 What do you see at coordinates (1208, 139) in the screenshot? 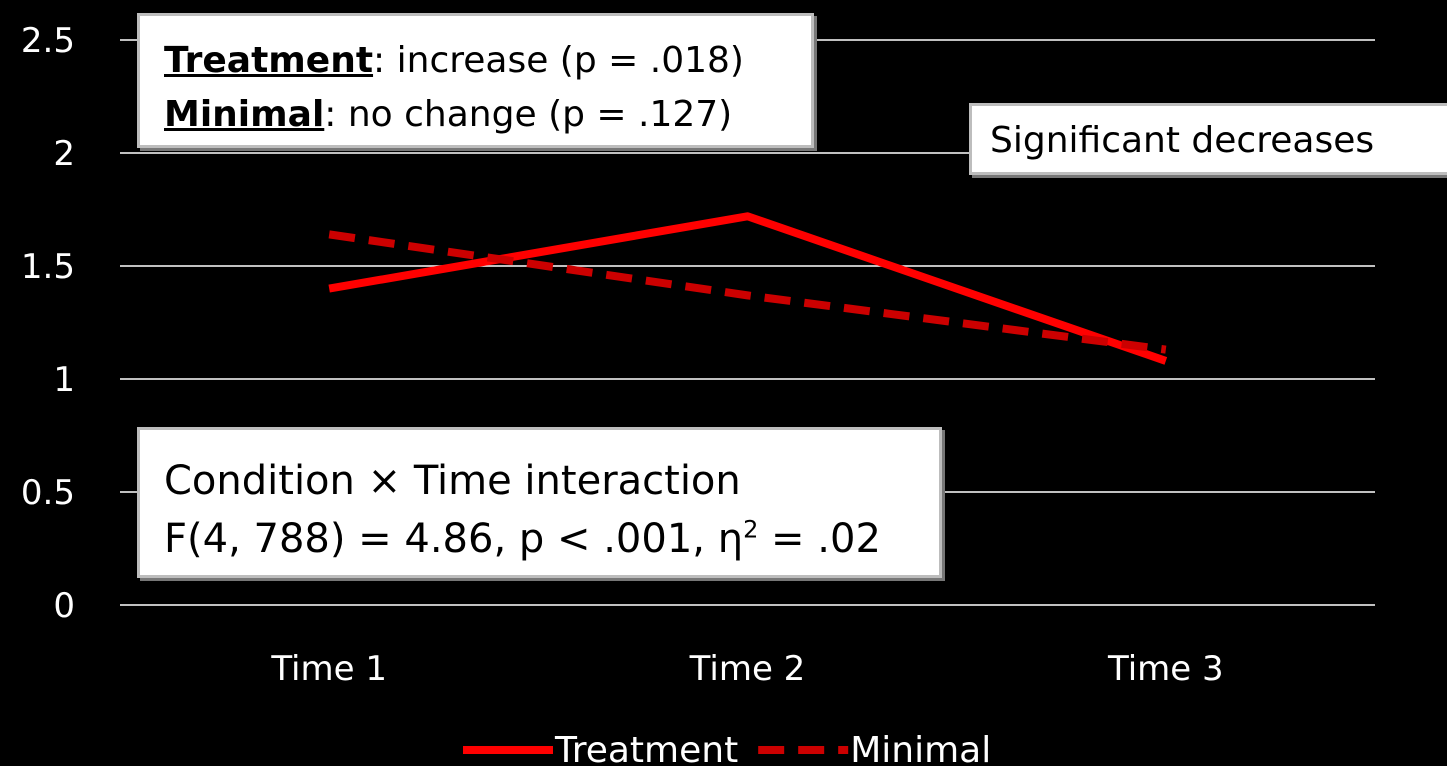
I see `significant-decreases-callout: Significant decreases` at bounding box center [1208, 139].